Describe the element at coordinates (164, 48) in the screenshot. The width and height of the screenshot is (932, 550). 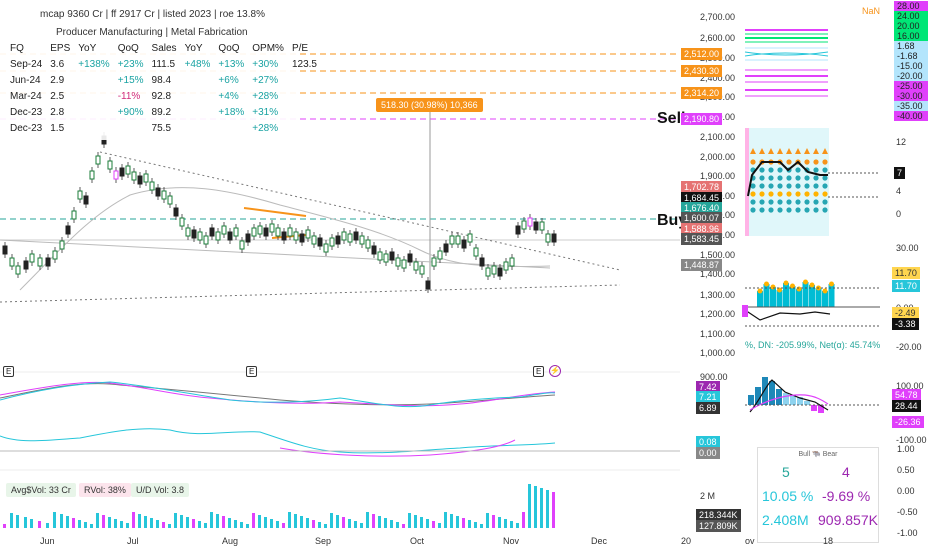
I see `col-header: Sales` at that location.